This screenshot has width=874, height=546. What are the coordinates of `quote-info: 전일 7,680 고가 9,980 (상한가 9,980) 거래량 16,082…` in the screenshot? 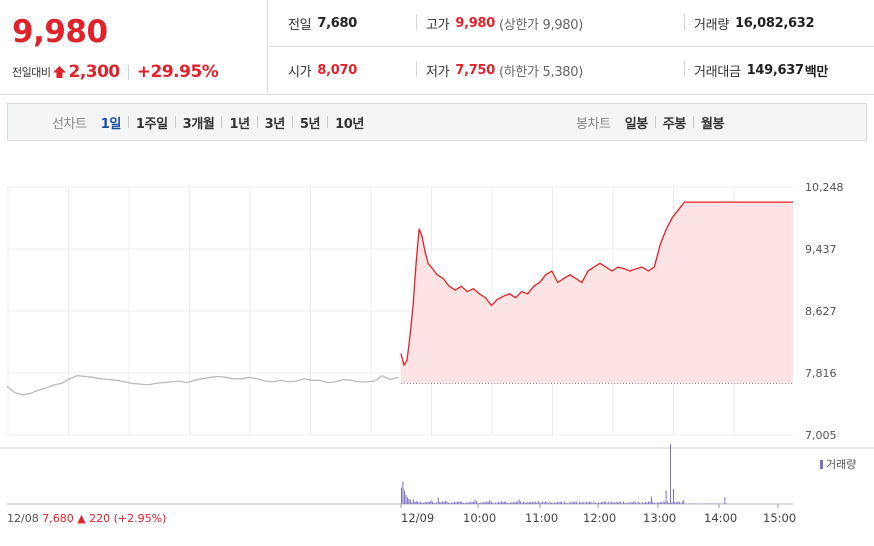 It's located at (571, 47).